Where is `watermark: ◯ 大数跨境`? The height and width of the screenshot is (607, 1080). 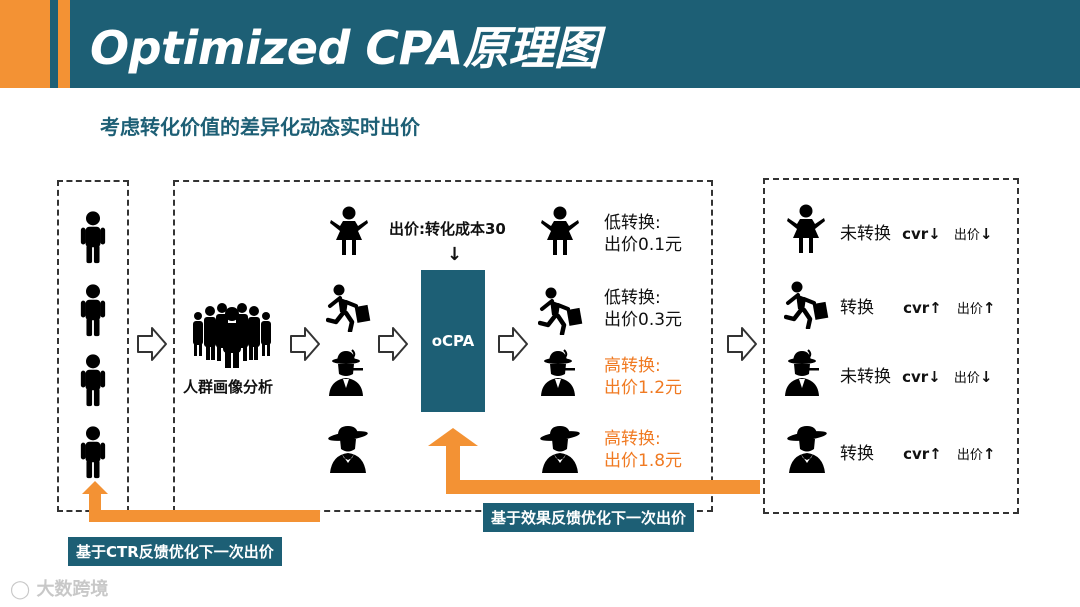
watermark: ◯ 大数跨境 is located at coordinates (59, 588).